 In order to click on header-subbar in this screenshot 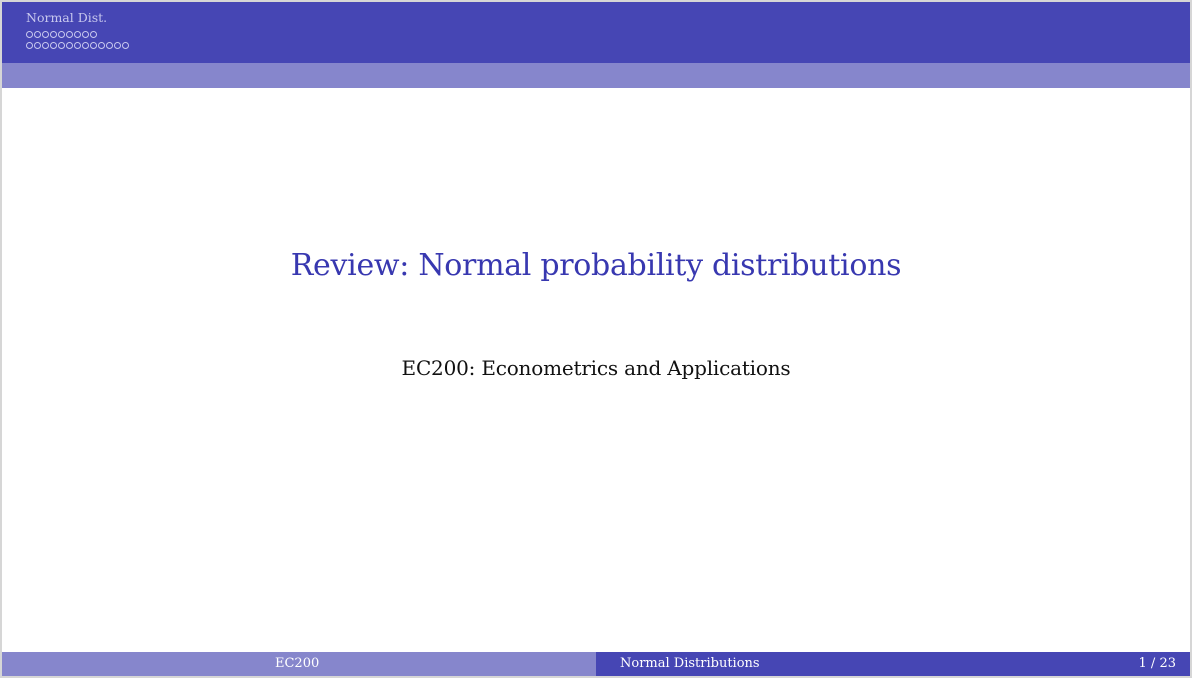, I will do `click(596, 75)`.